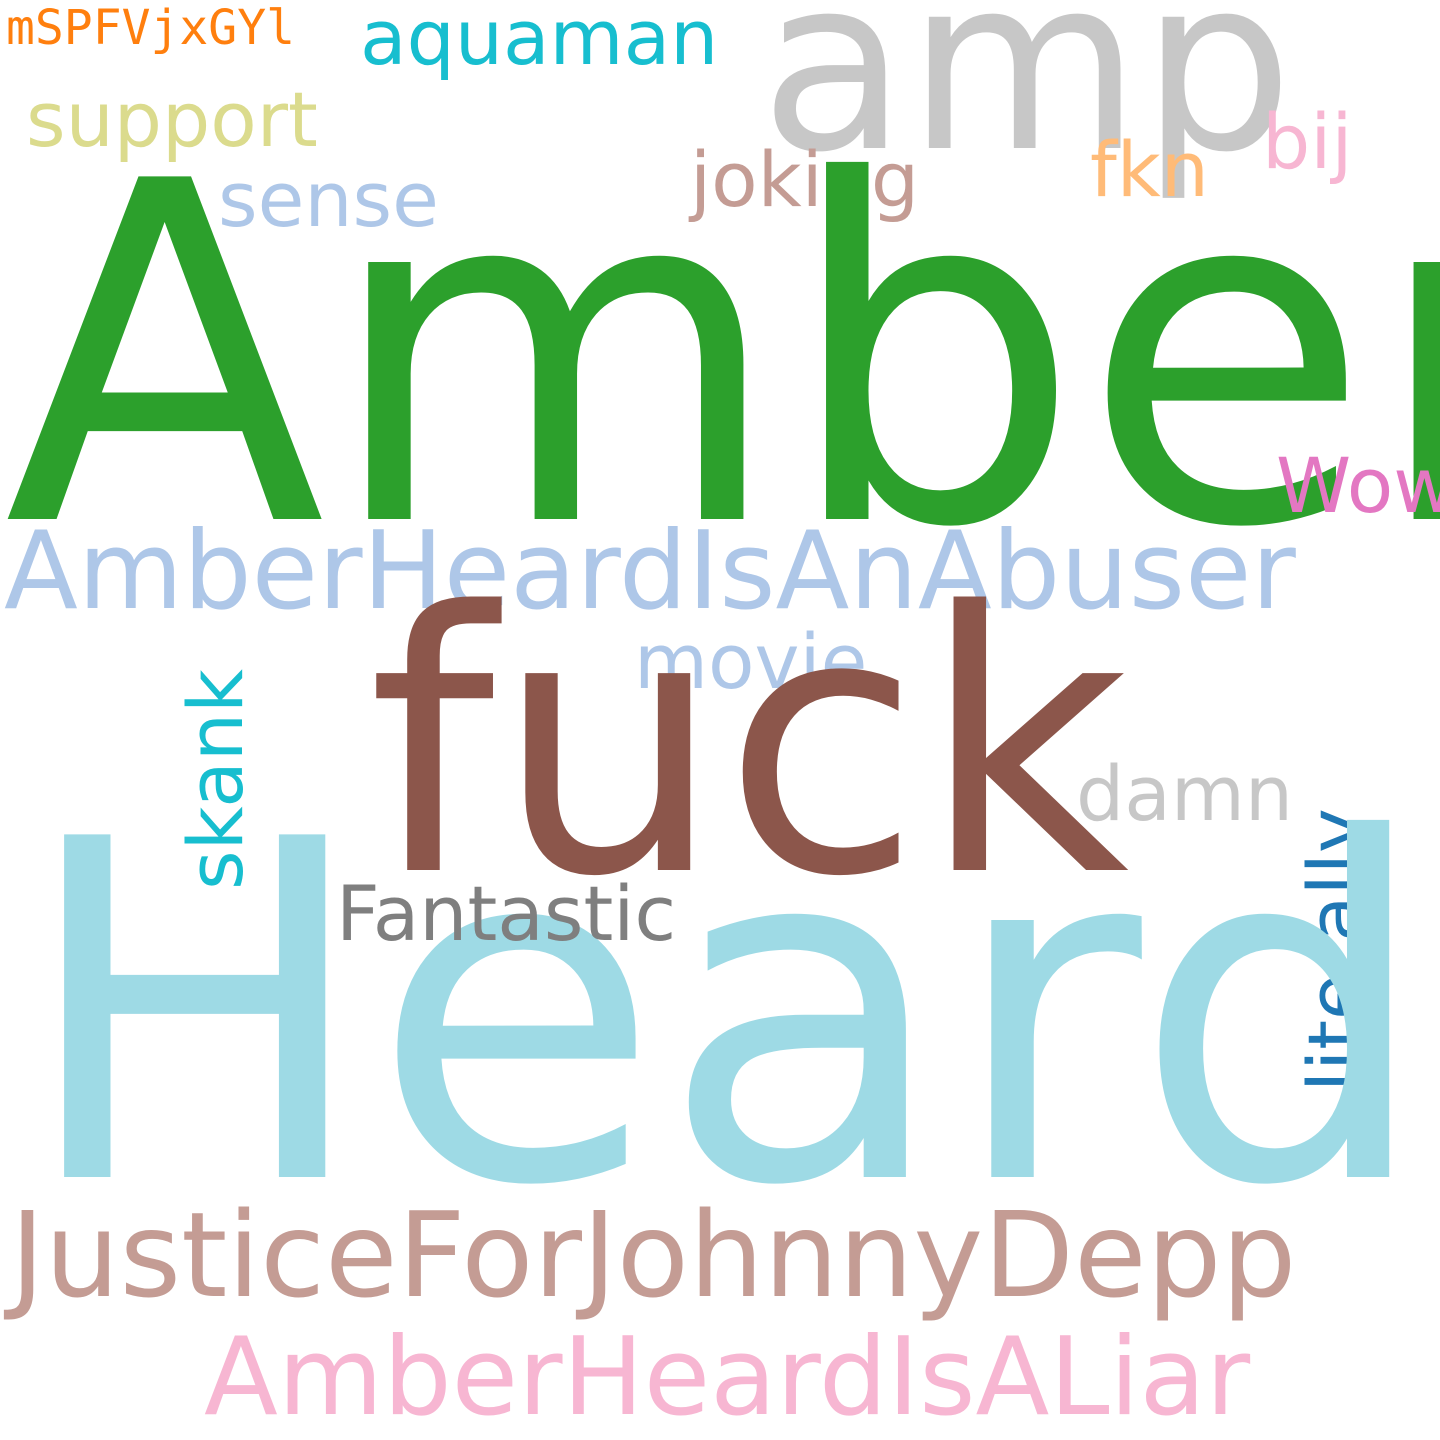  Describe the element at coordinates (172, 119) in the screenshot. I see `word-support: support` at that location.